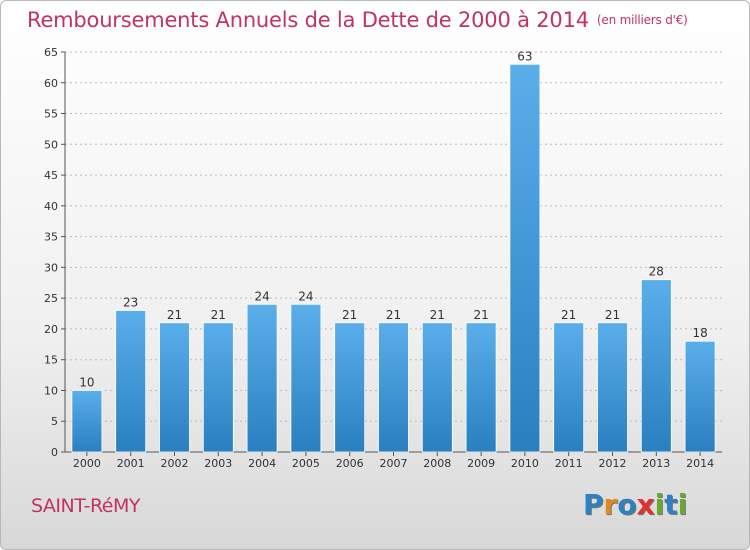  What do you see at coordinates (350, 463) in the screenshot?
I see `x-tick-label: 2006` at bounding box center [350, 463].